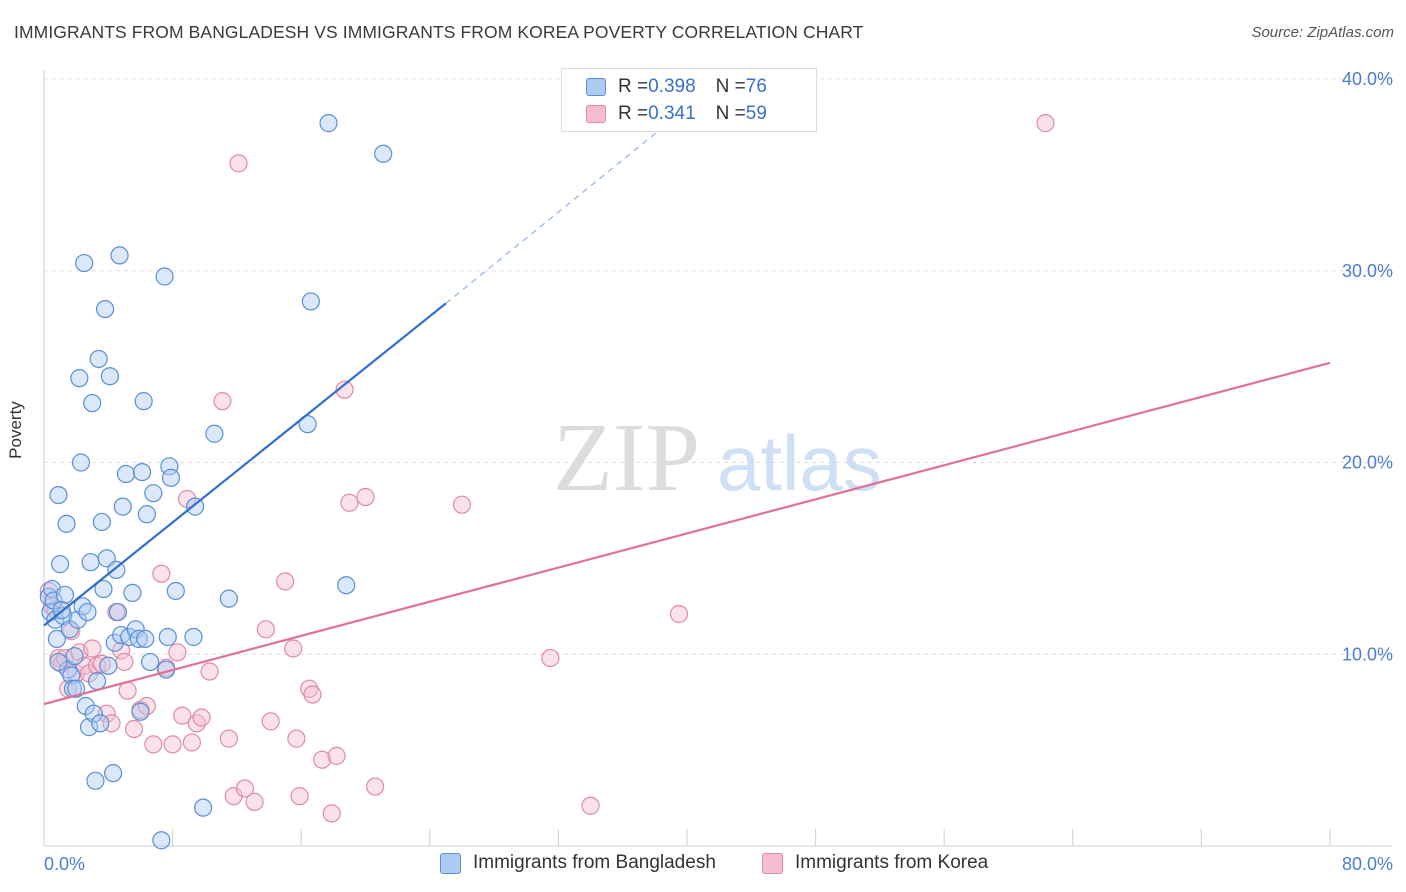  What do you see at coordinates (772, 863) in the screenshot?
I see `korea-swatch` at bounding box center [772, 863].